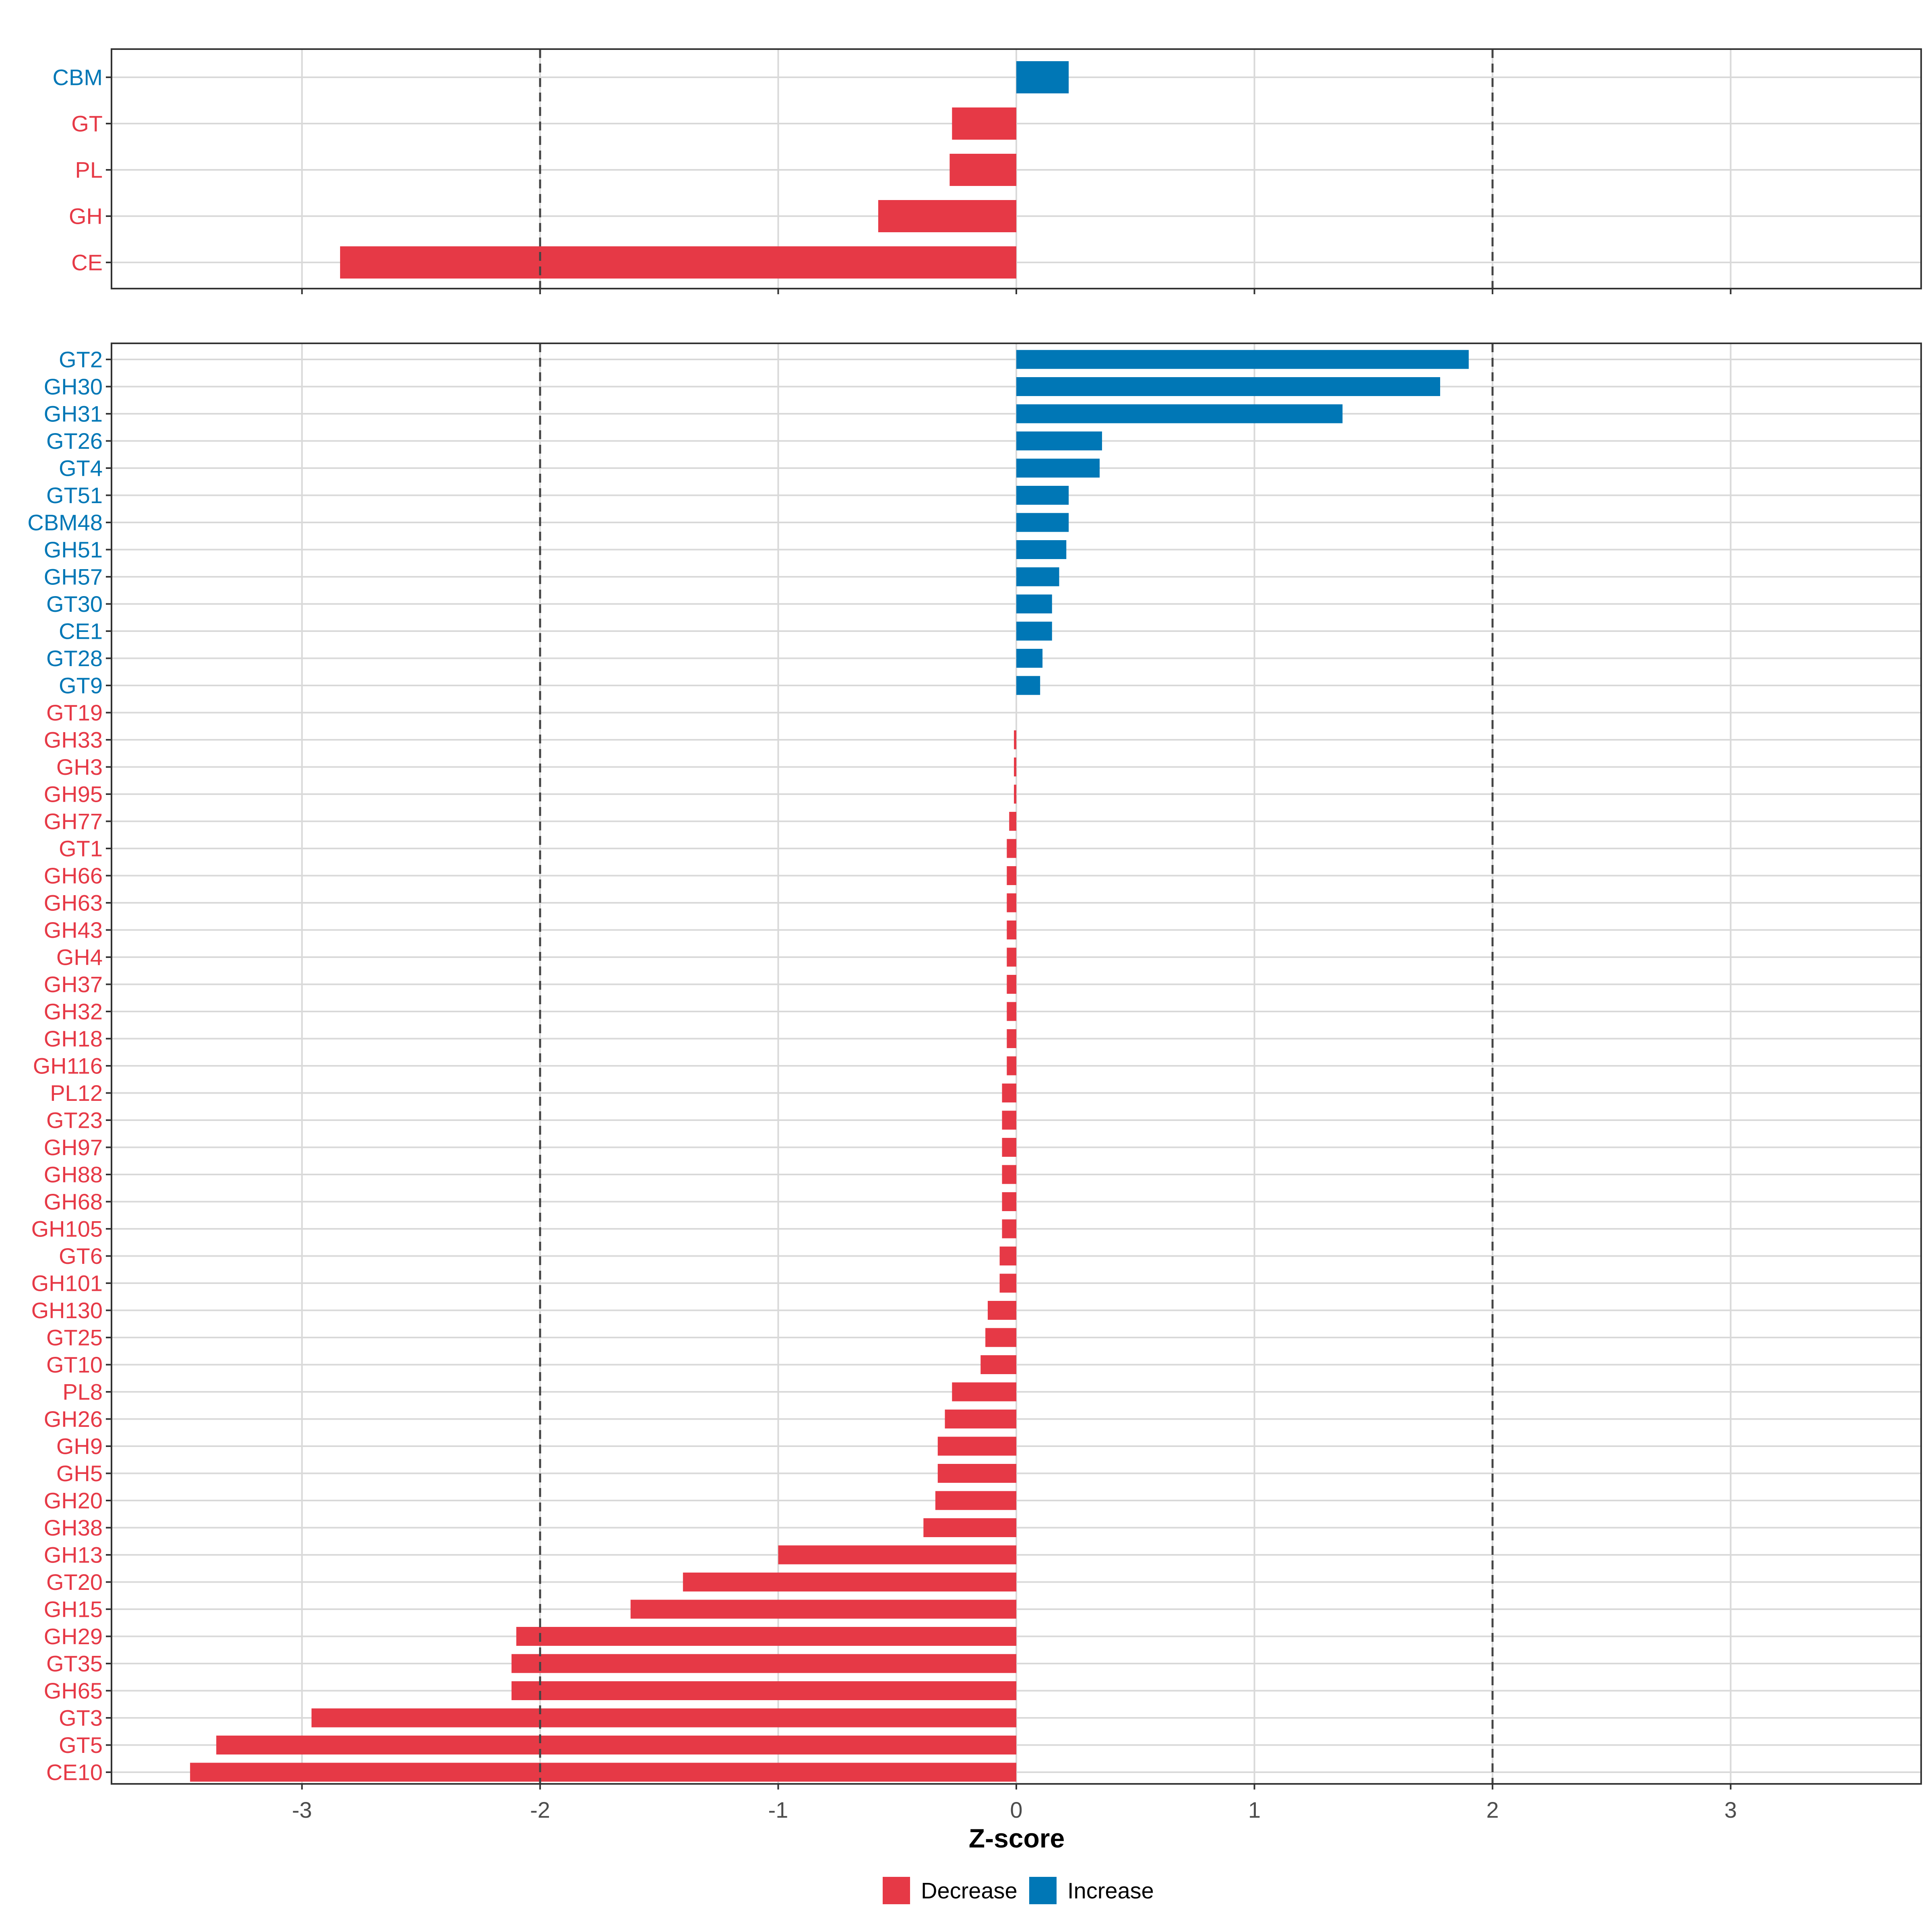 The width and height of the screenshot is (1932, 1932). Describe the element at coordinates (603, 1772) in the screenshot. I see `bar-ce10` at that location.